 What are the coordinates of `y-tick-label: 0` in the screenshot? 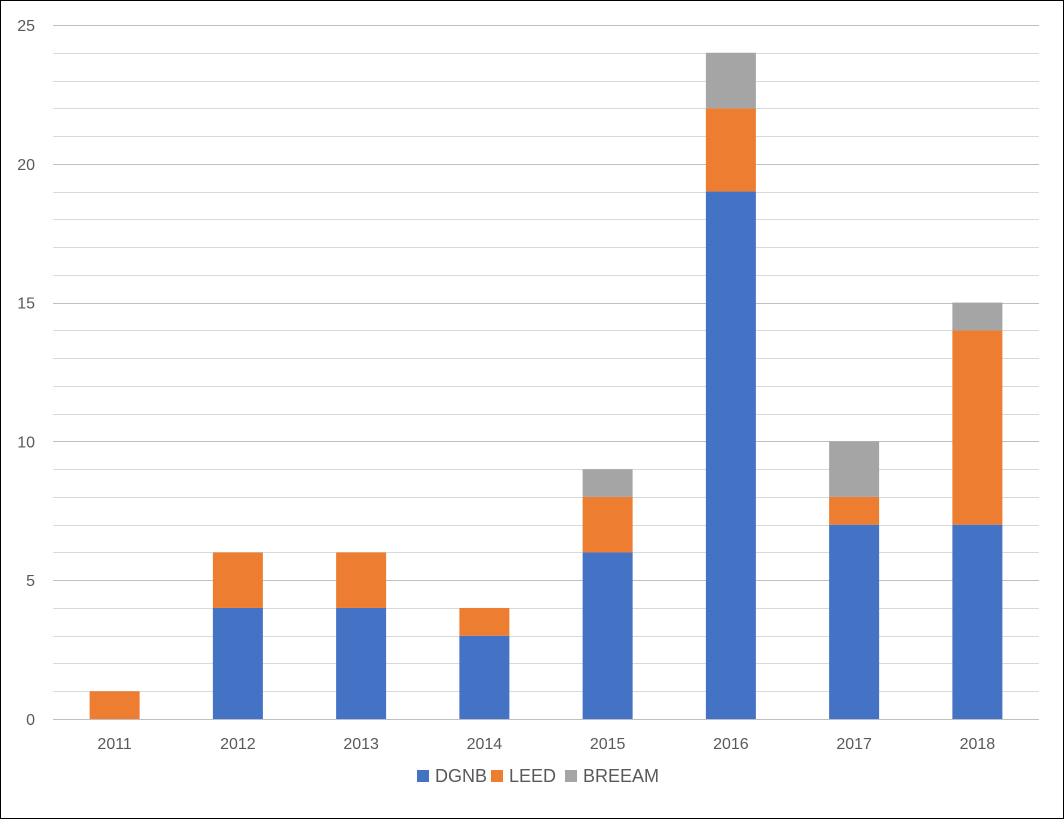 It's located at (30, 720).